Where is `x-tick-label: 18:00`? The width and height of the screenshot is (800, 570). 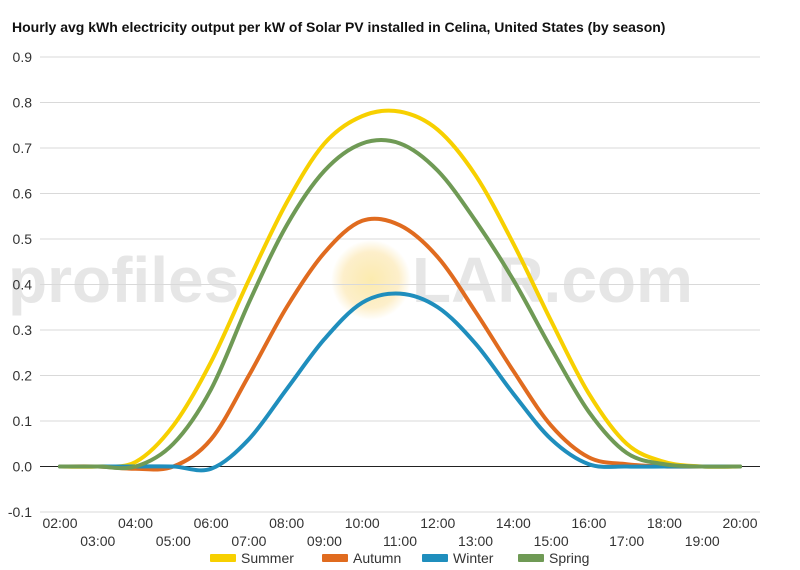
x-tick-label: 18:00 is located at coordinates (664, 523).